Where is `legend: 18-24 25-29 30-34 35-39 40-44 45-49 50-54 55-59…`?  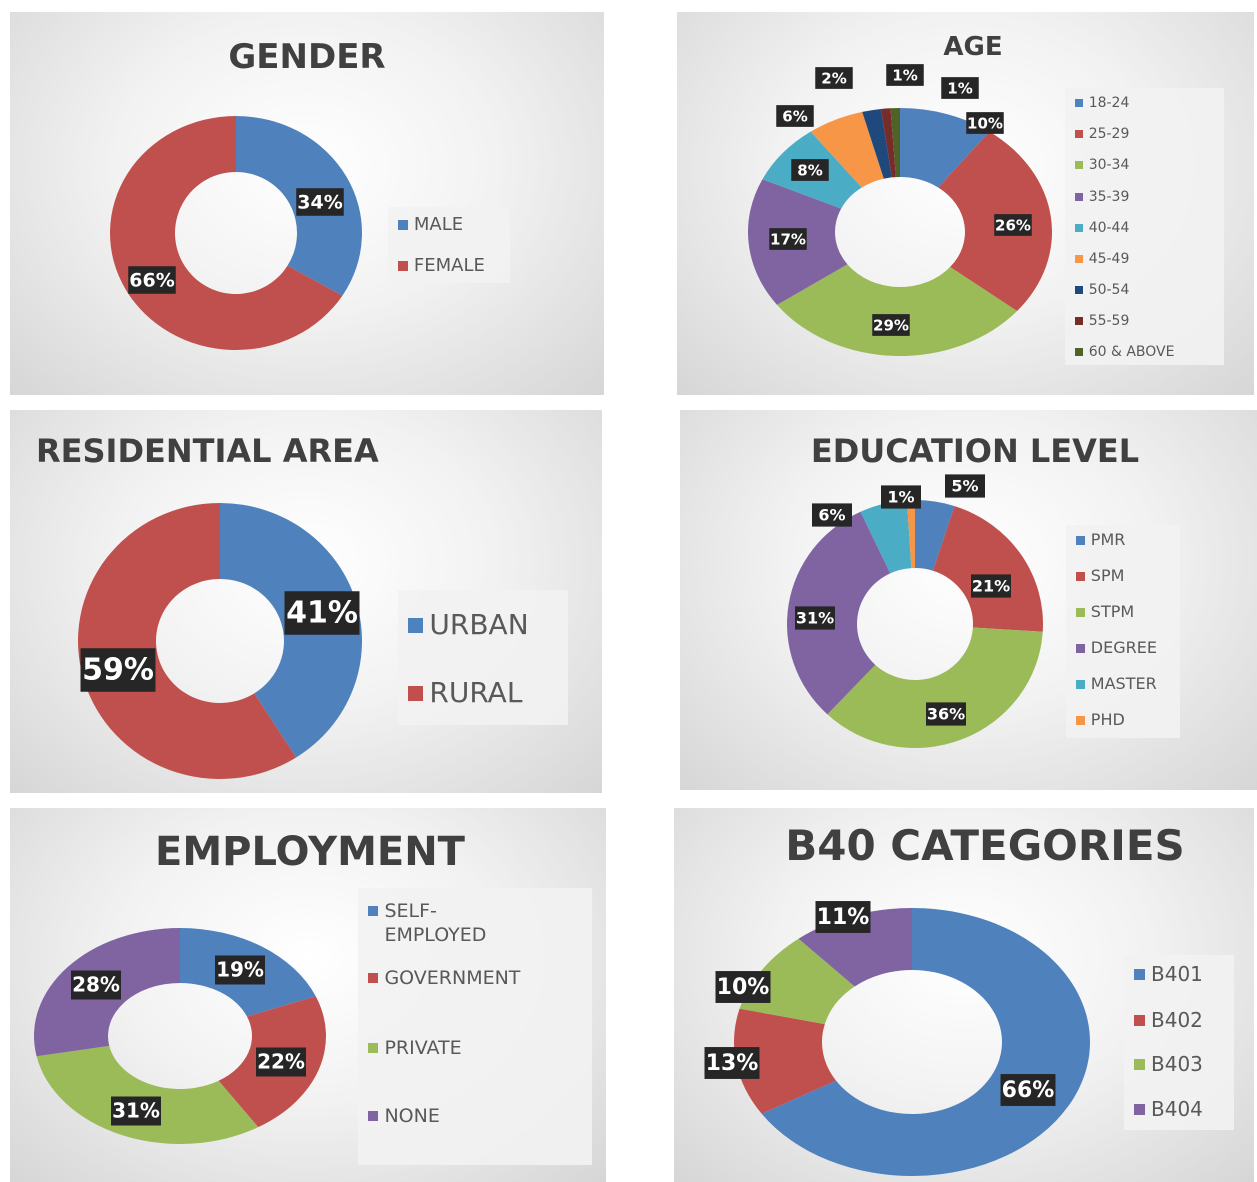
legend: 18-24 25-29 30-34 35-39 40-44 45-49 50-54 55-59… is located at coordinates (1144, 226).